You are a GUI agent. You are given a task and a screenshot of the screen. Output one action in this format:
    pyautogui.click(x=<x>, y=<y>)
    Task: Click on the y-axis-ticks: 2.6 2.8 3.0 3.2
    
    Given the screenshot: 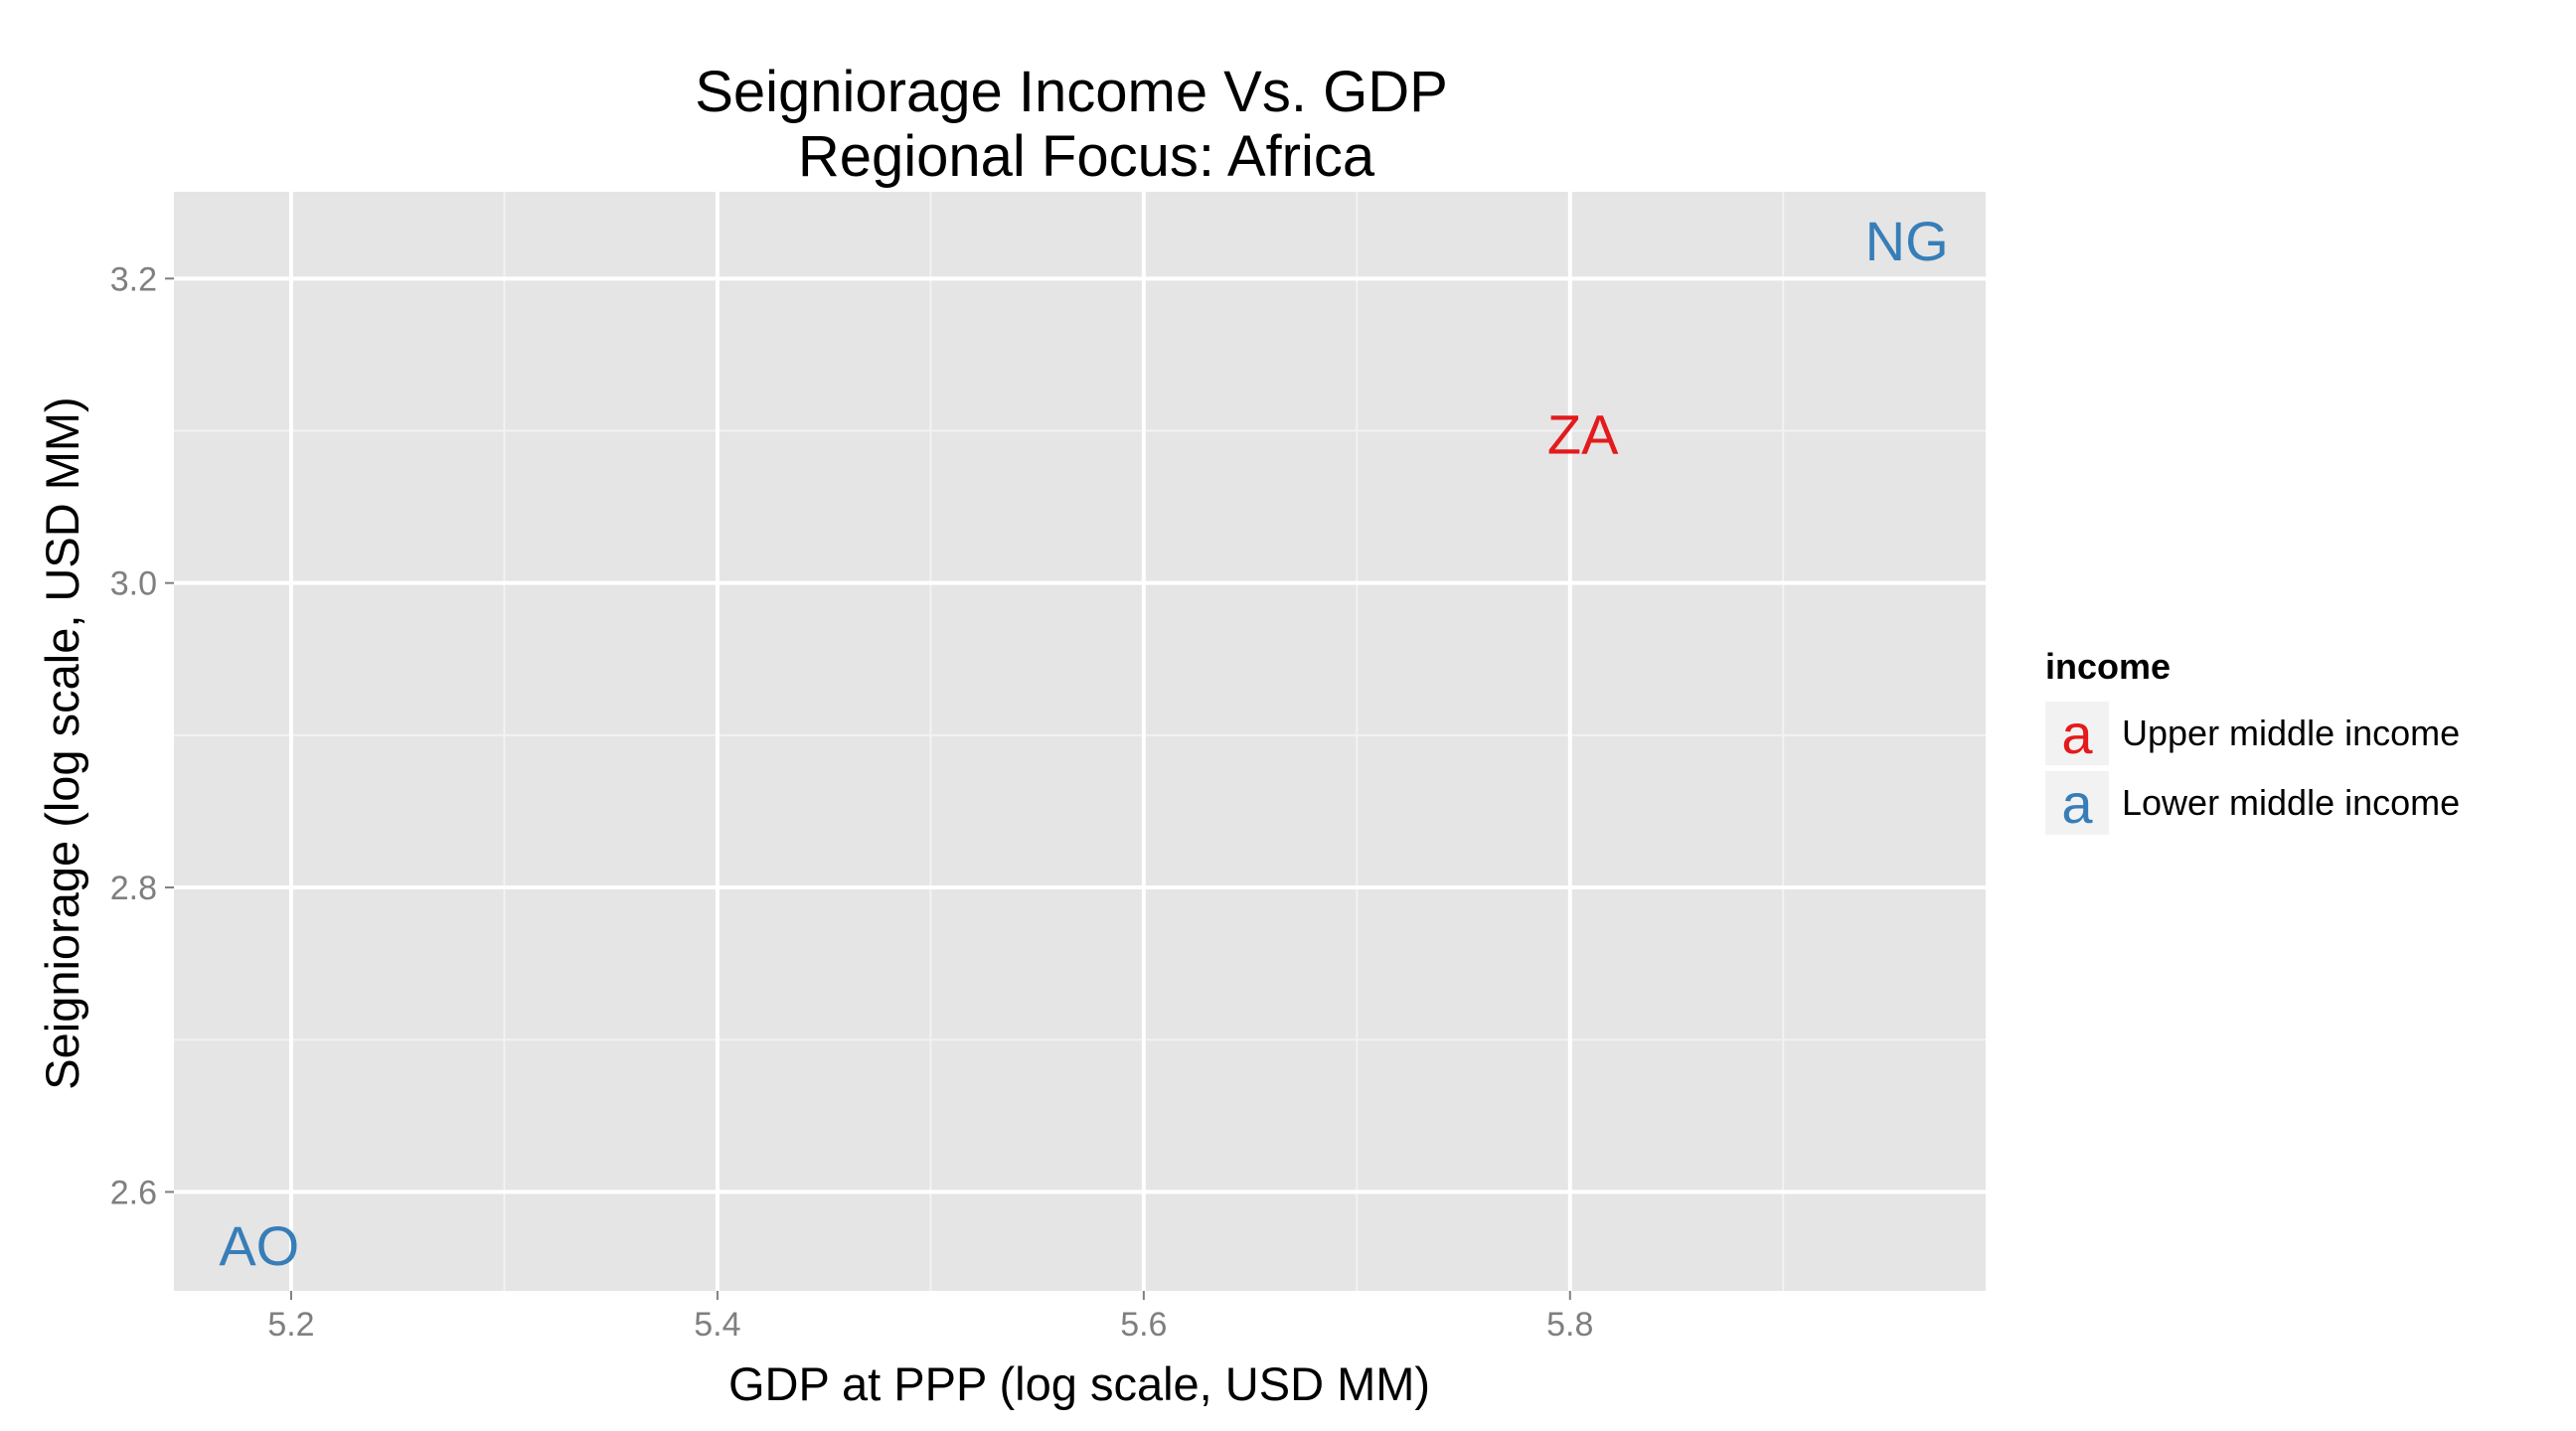 What is the action you would take?
    pyautogui.click(x=142, y=735)
    